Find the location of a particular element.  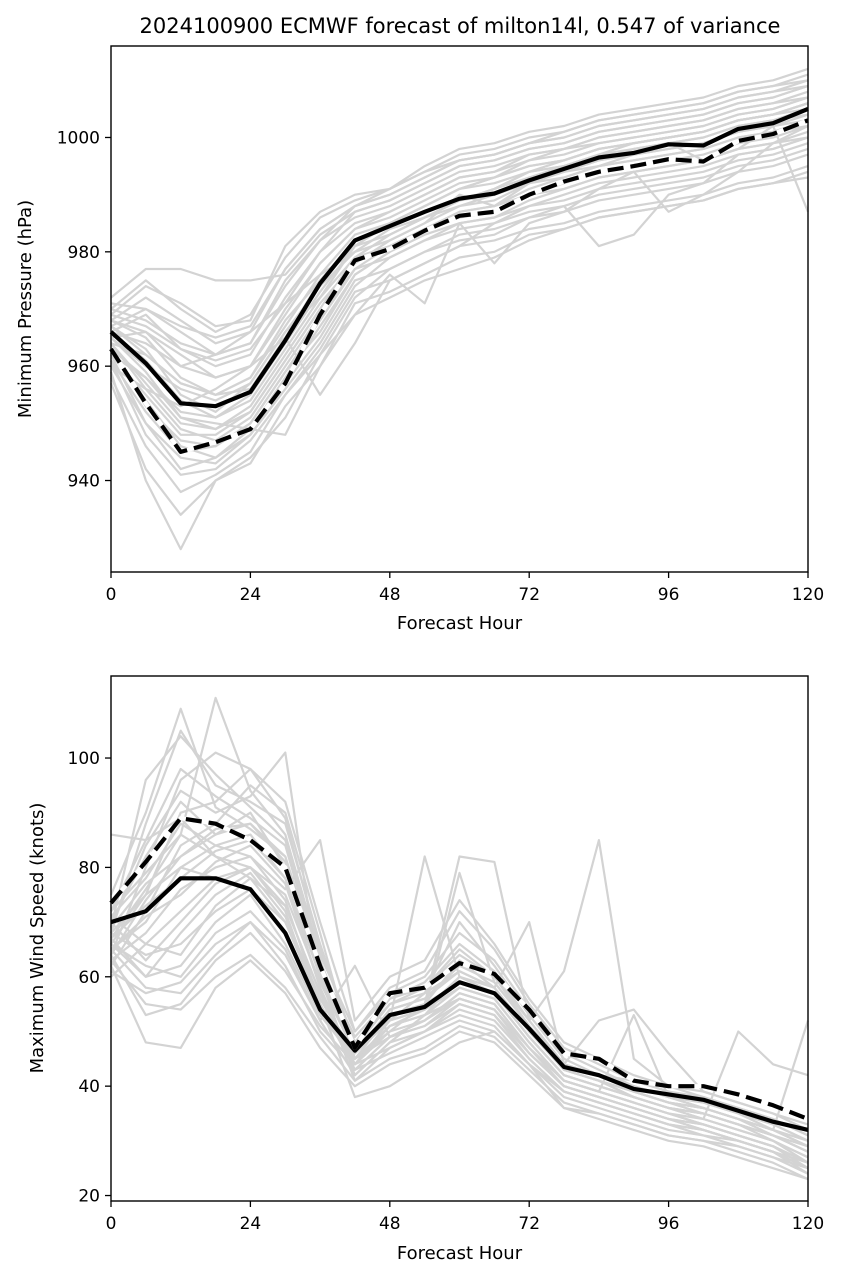

pressure-y-tick-label: 940 is located at coordinates (84, 482).